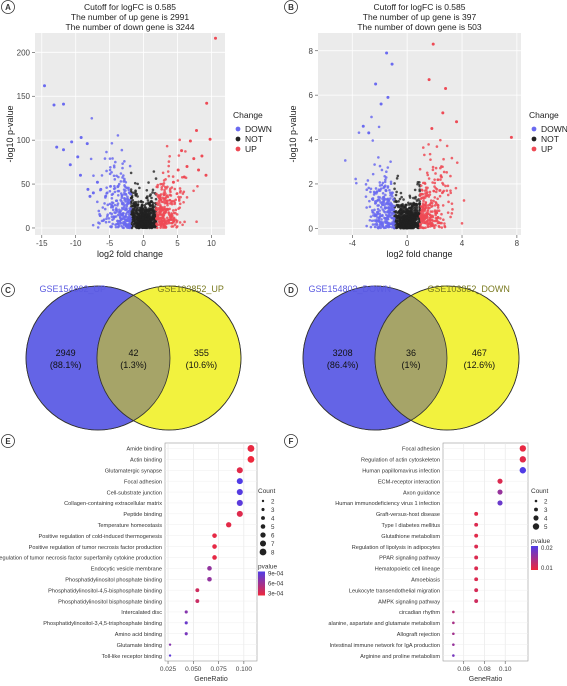  What do you see at coordinates (244, 669) in the screenshot?
I see `x-tick-label: 0.100` at bounding box center [244, 669].